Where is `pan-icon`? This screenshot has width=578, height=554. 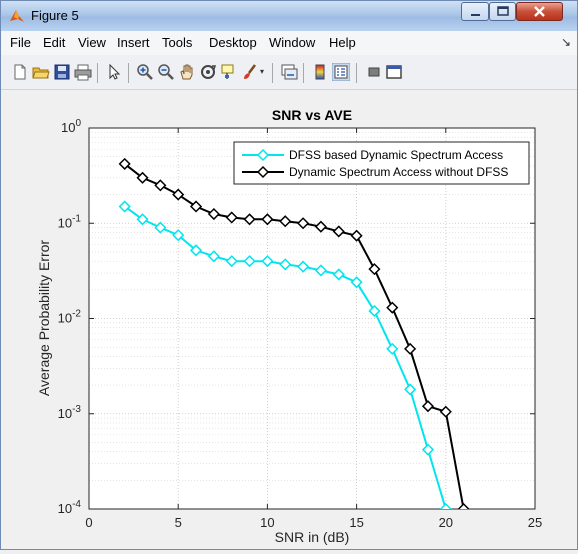 pan-icon is located at coordinates (187, 72).